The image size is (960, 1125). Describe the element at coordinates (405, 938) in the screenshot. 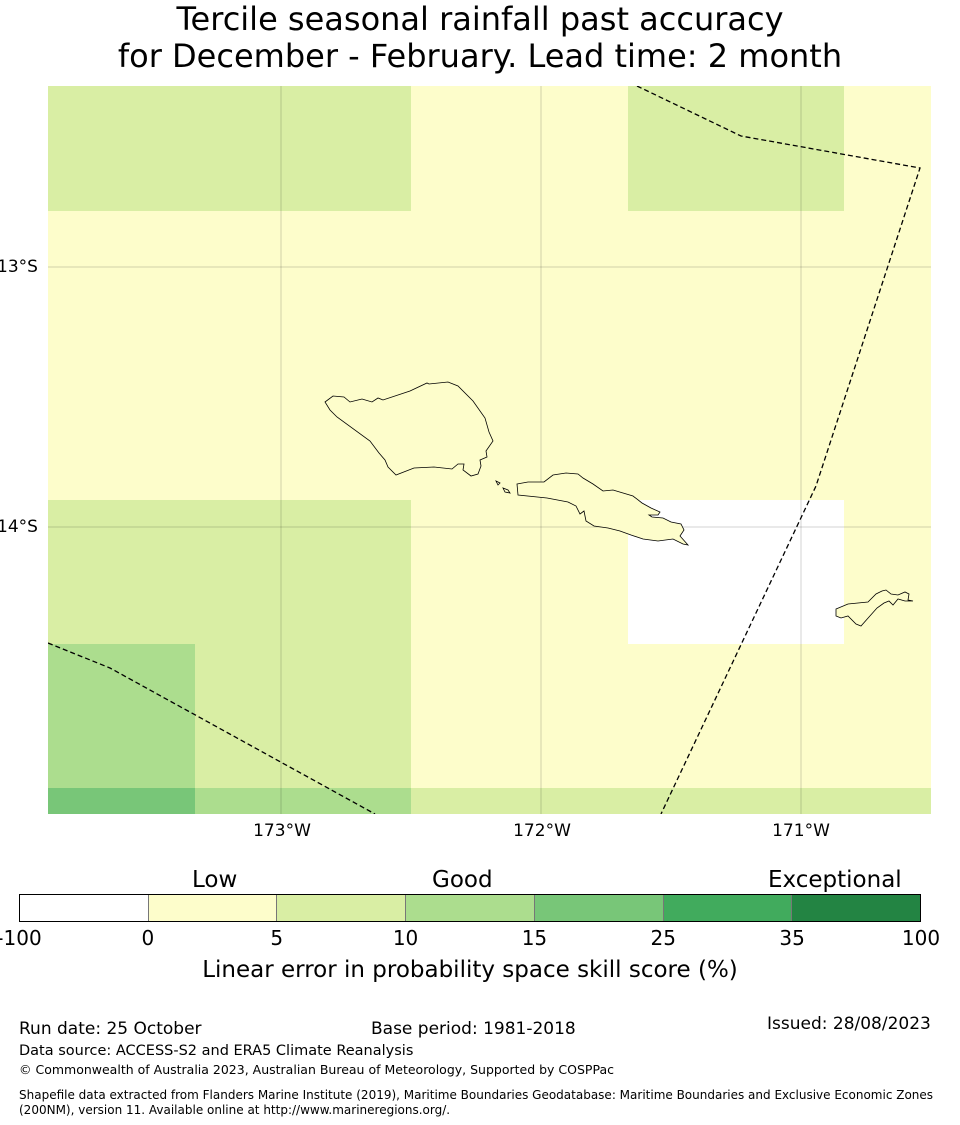

I see `colorbar-tick-label: 10` at that location.